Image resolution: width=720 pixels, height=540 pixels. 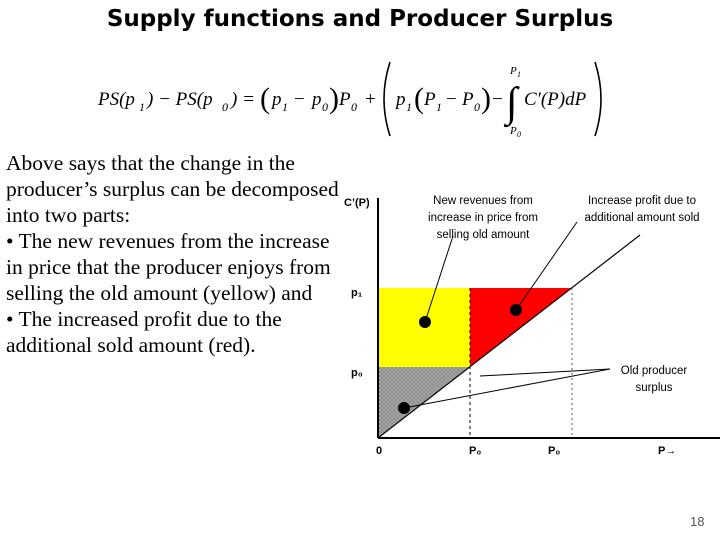 I want to click on page-number: 18, so click(x=697, y=521).